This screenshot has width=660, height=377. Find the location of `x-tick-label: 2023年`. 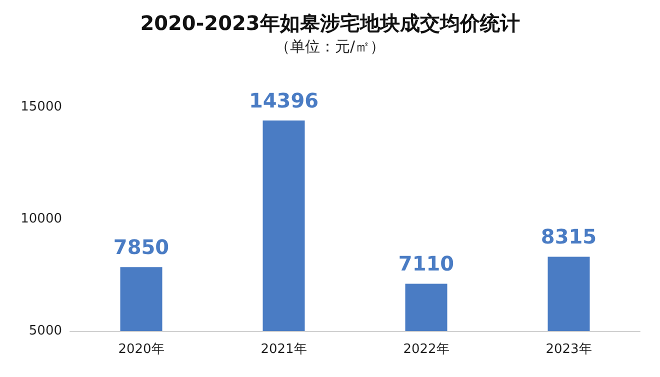

x-tick-label: 2023年 is located at coordinates (569, 349).